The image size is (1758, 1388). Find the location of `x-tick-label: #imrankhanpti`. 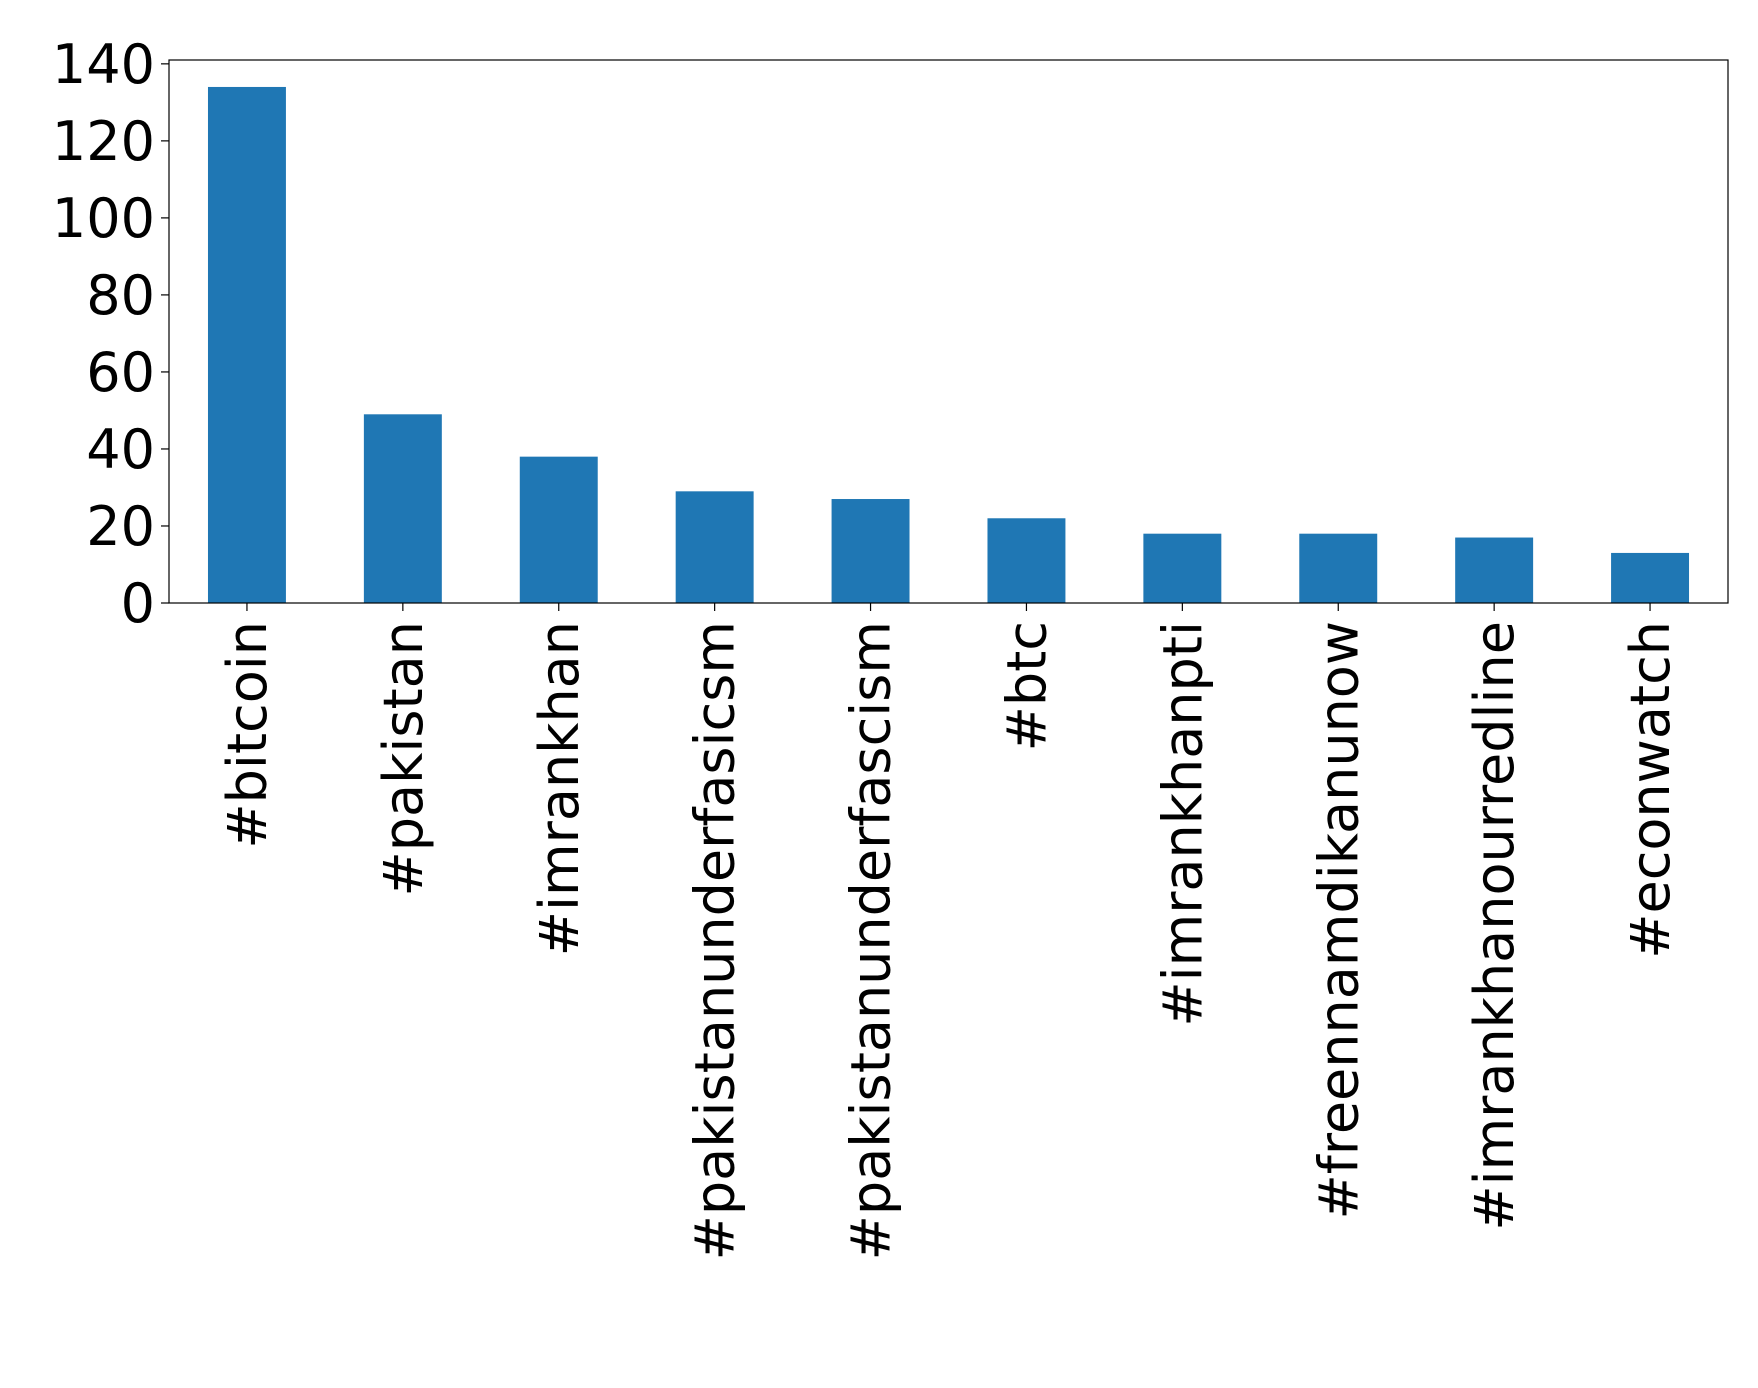

x-tick-label: #imrankhanpti is located at coordinates (1182, 824).